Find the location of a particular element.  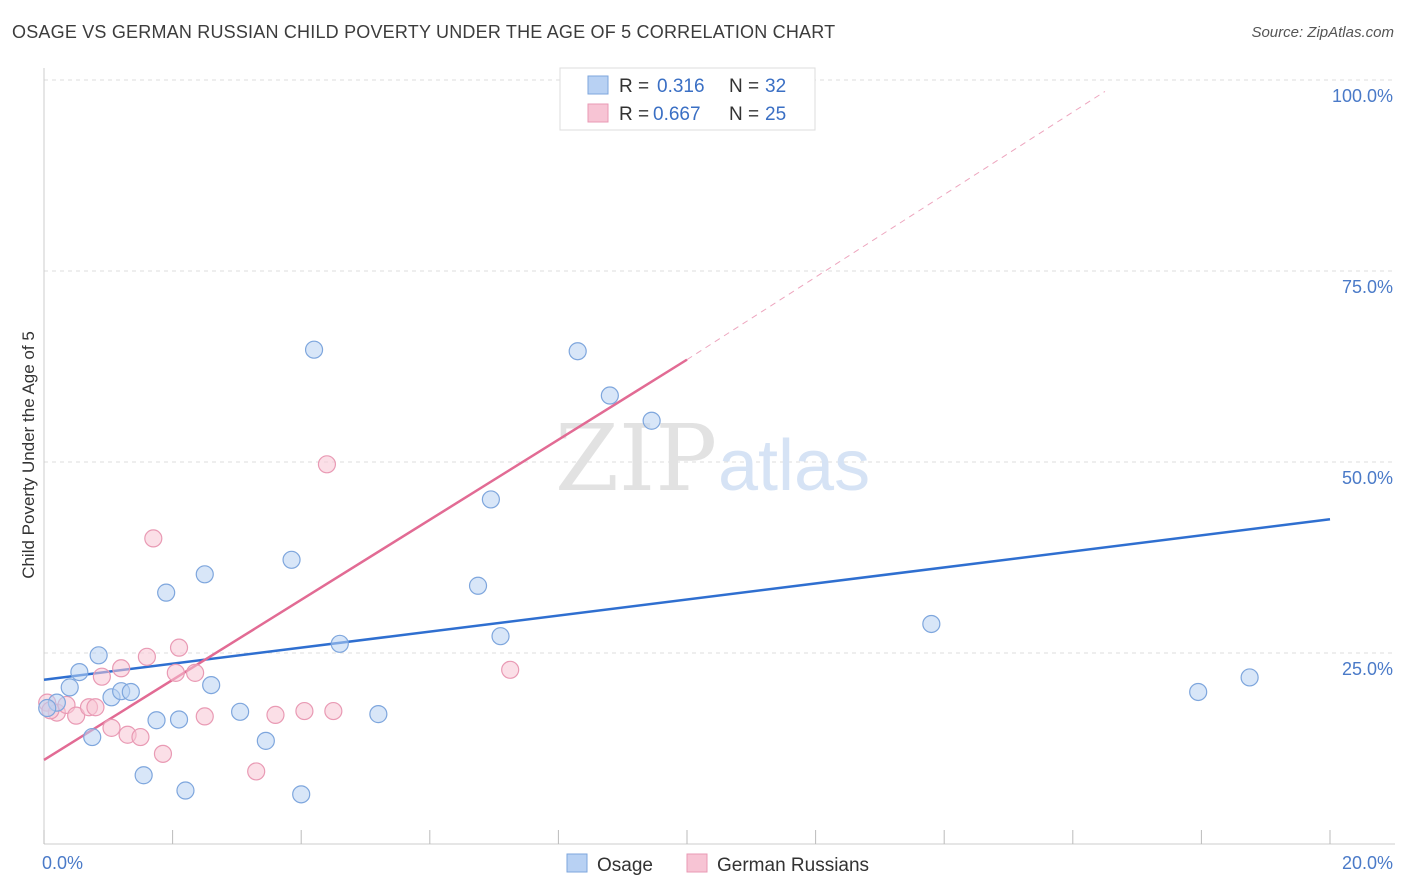

legend-n-label-german-russians: N = is located at coordinates (744, 114).